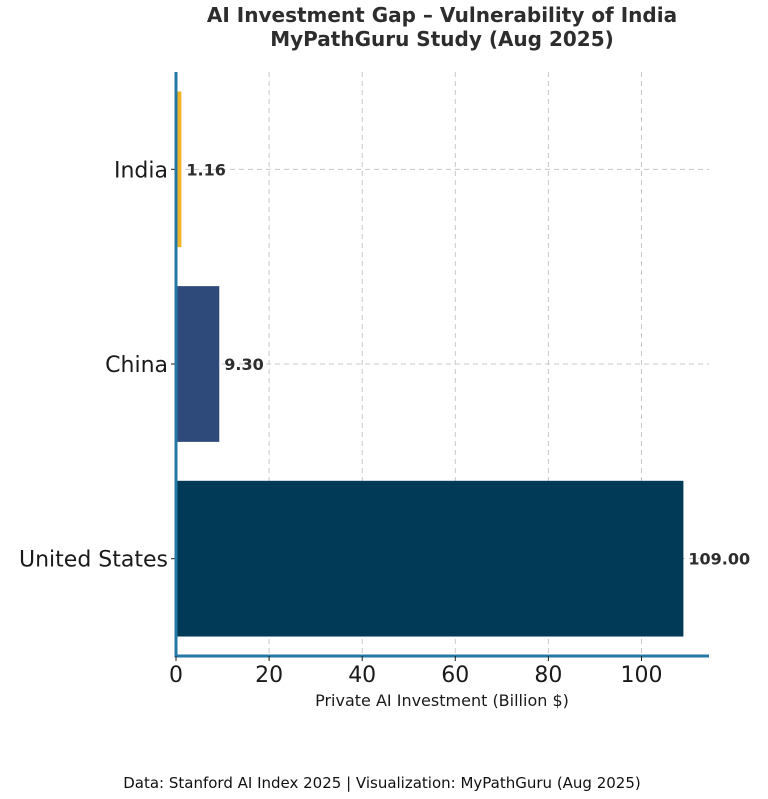 The height and width of the screenshot is (799, 768). What do you see at coordinates (642, 675) in the screenshot?
I see `x-tick-label: 100` at bounding box center [642, 675].